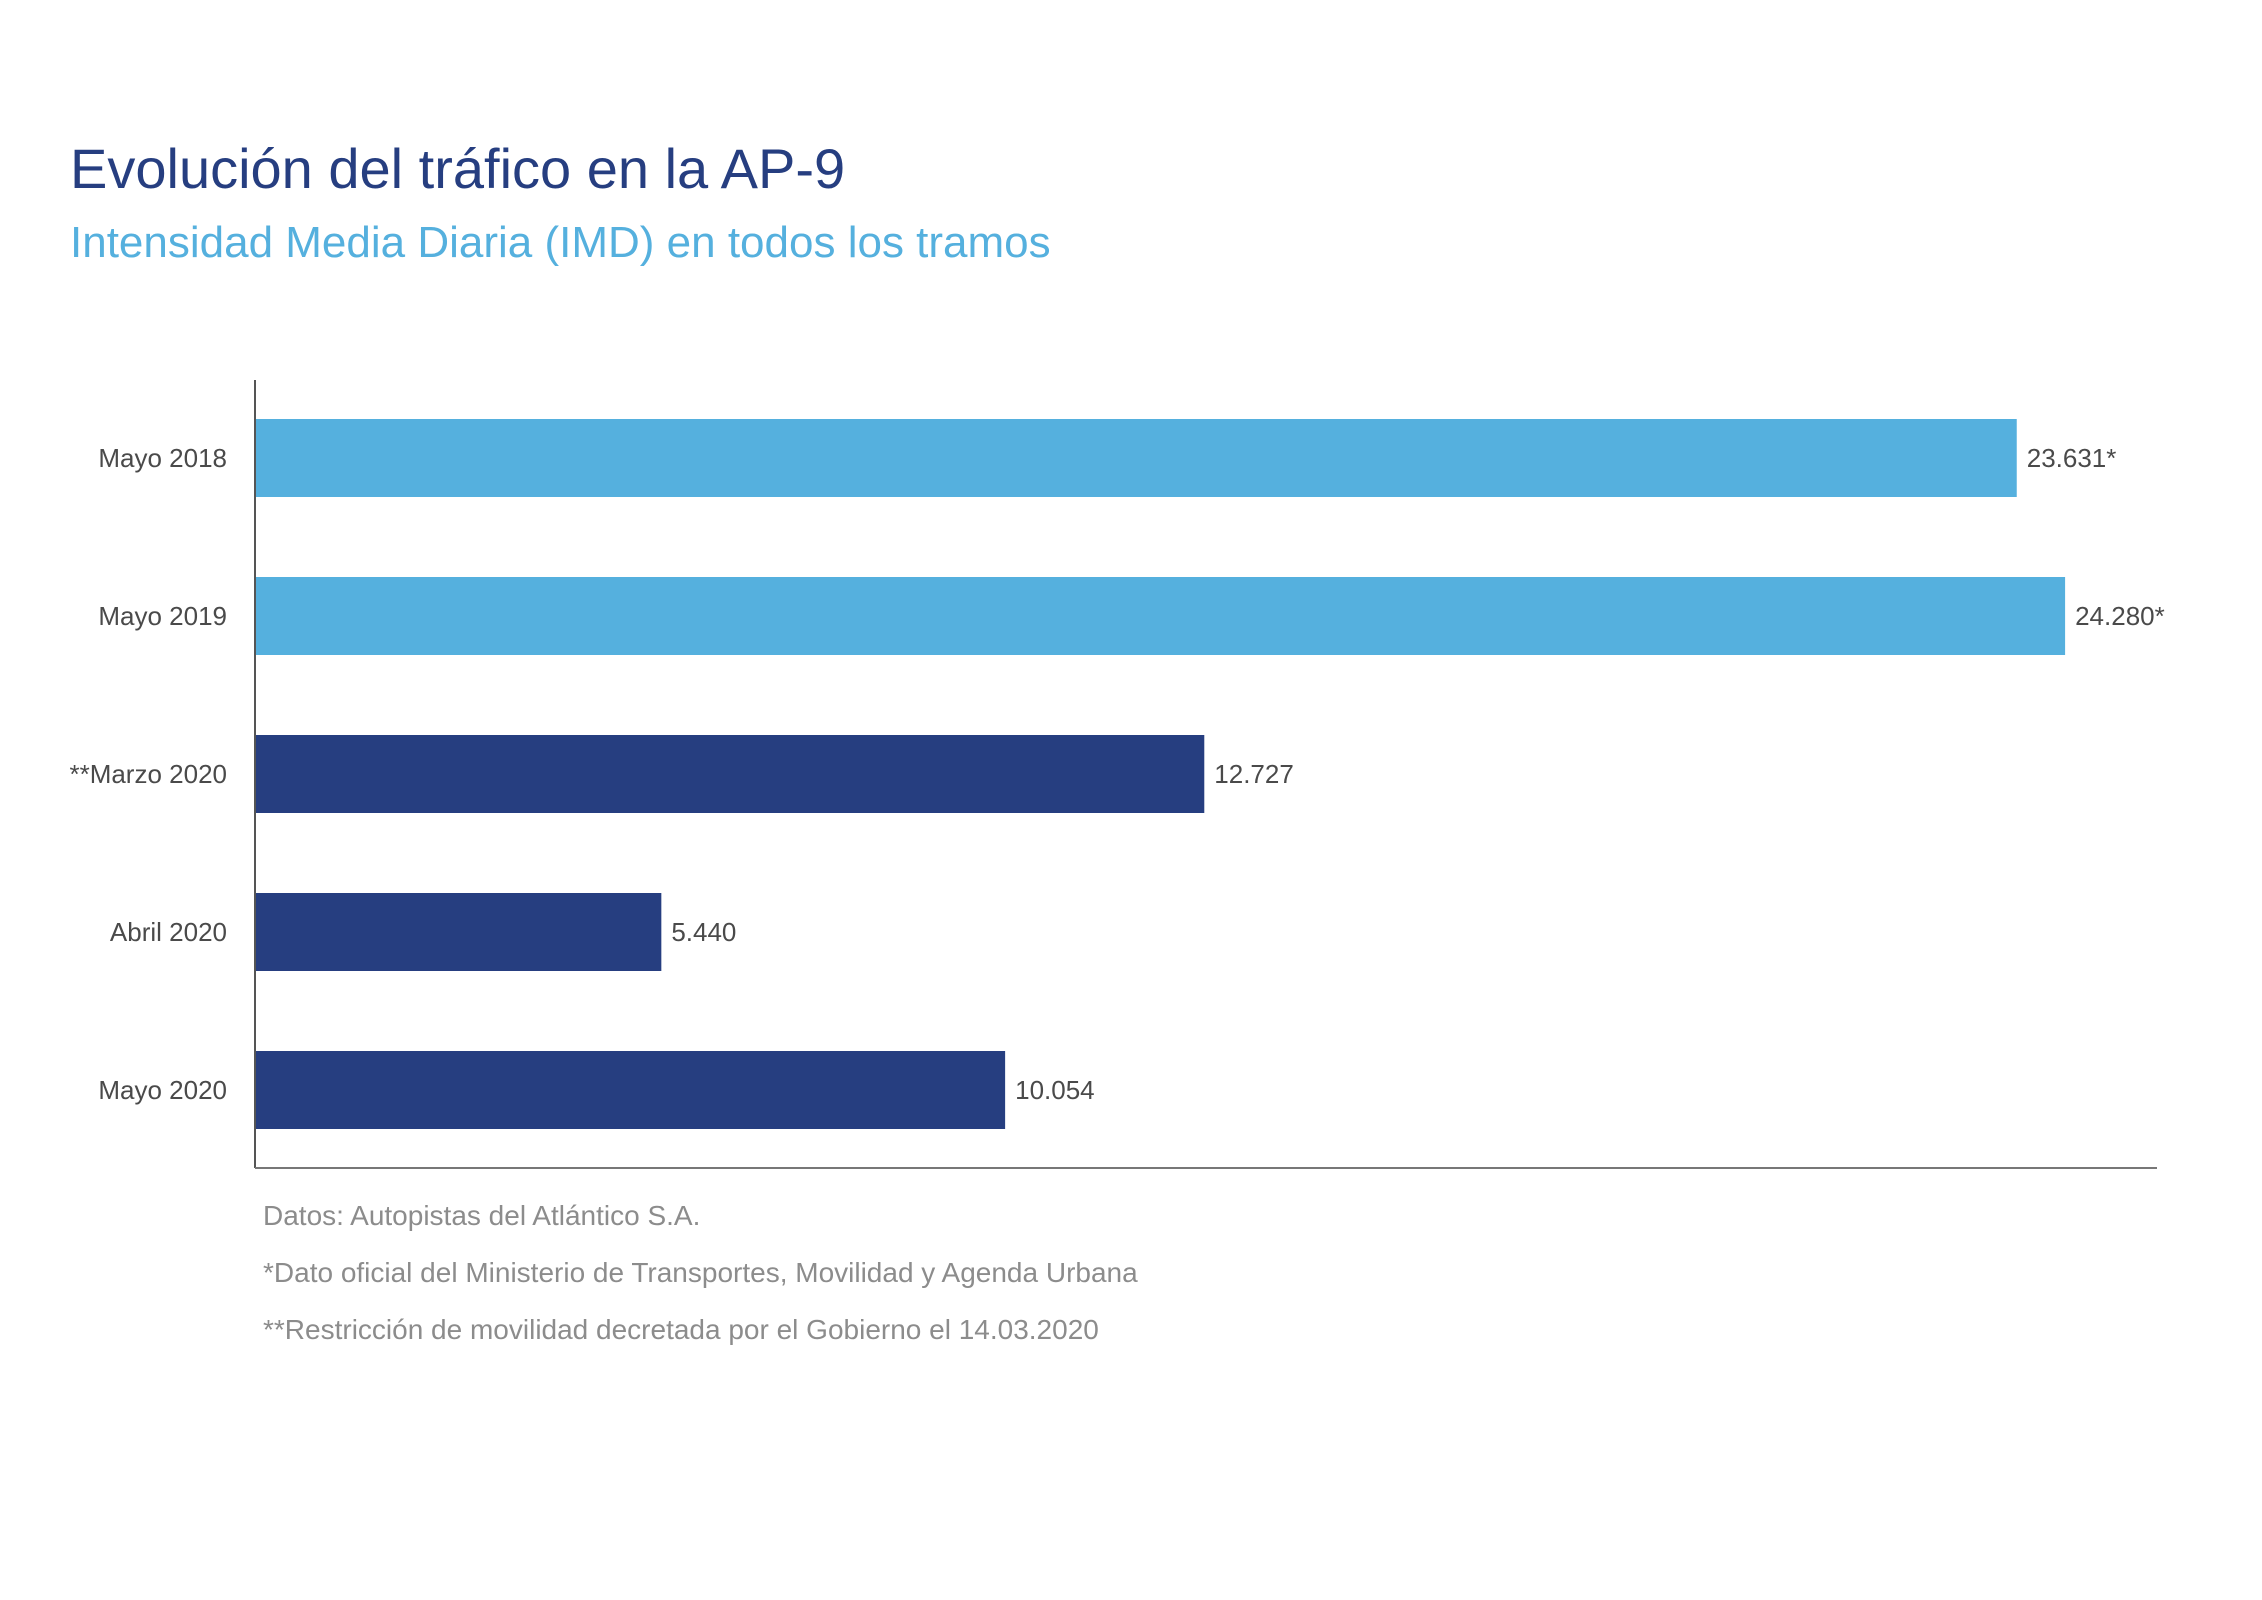 The height and width of the screenshot is (1600, 2262). I want to click on category-label: Mayo 2019, so click(162, 616).